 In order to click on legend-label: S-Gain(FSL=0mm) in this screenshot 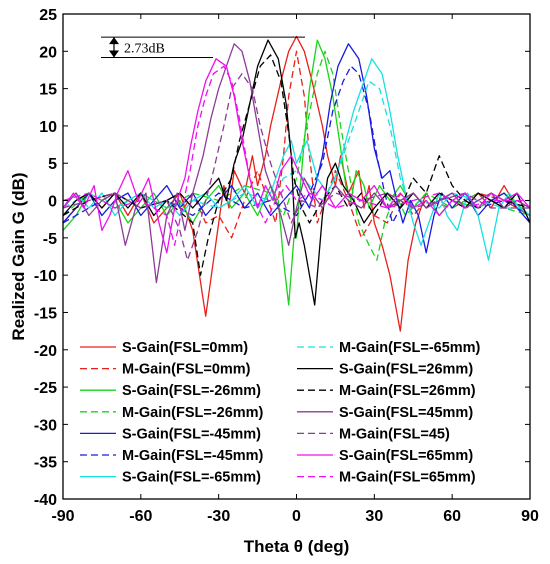, I will do `click(185, 348)`.